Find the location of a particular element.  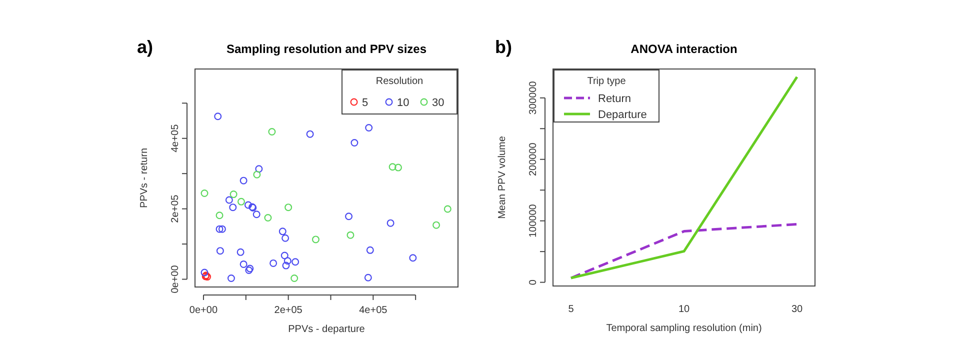

x-axis-title: PPVs - departure is located at coordinates (327, 329).